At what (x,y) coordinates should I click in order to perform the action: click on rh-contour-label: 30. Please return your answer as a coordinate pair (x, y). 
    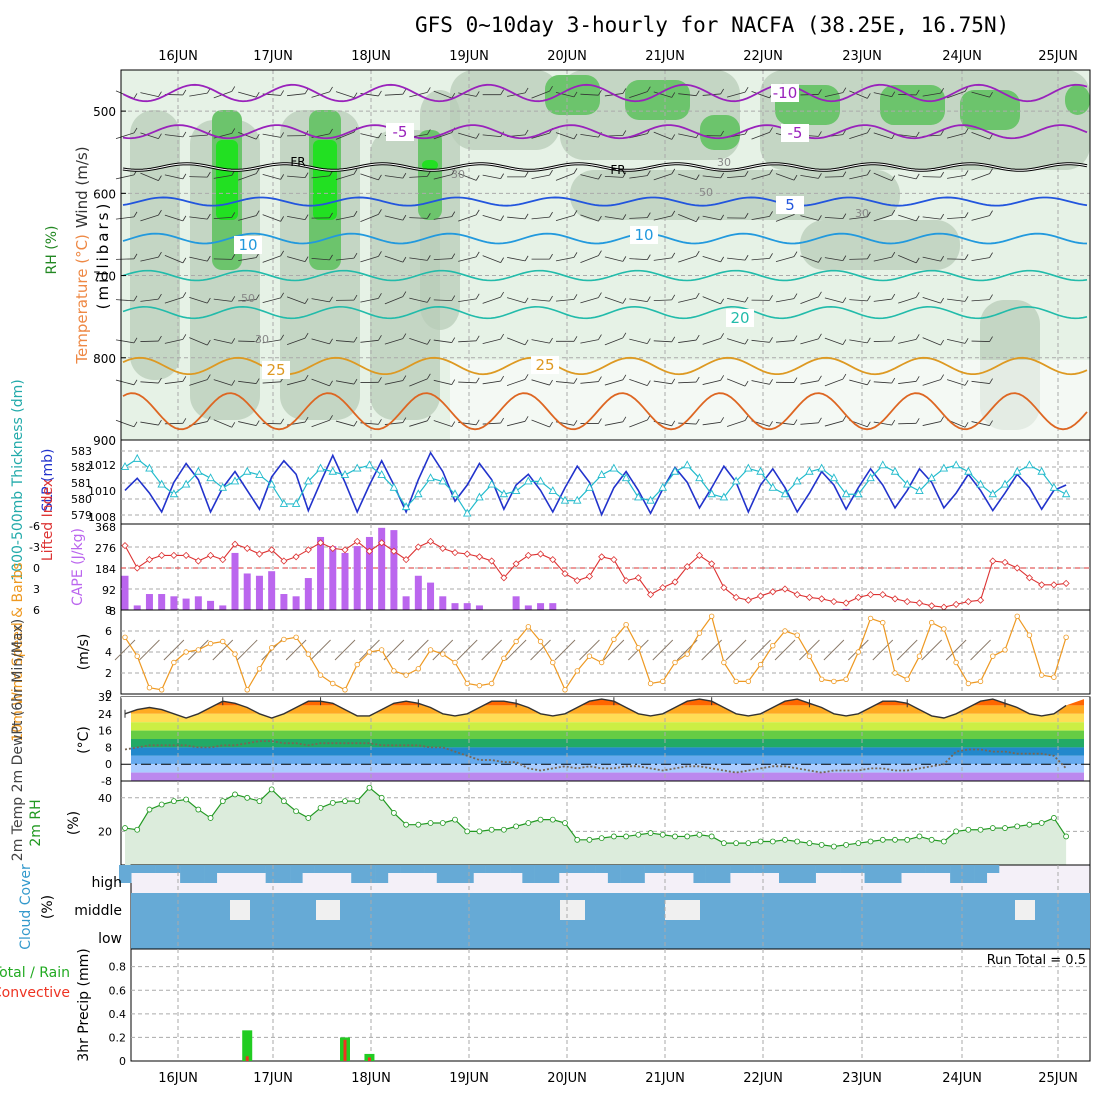
    Looking at the image, I should click on (724, 162).